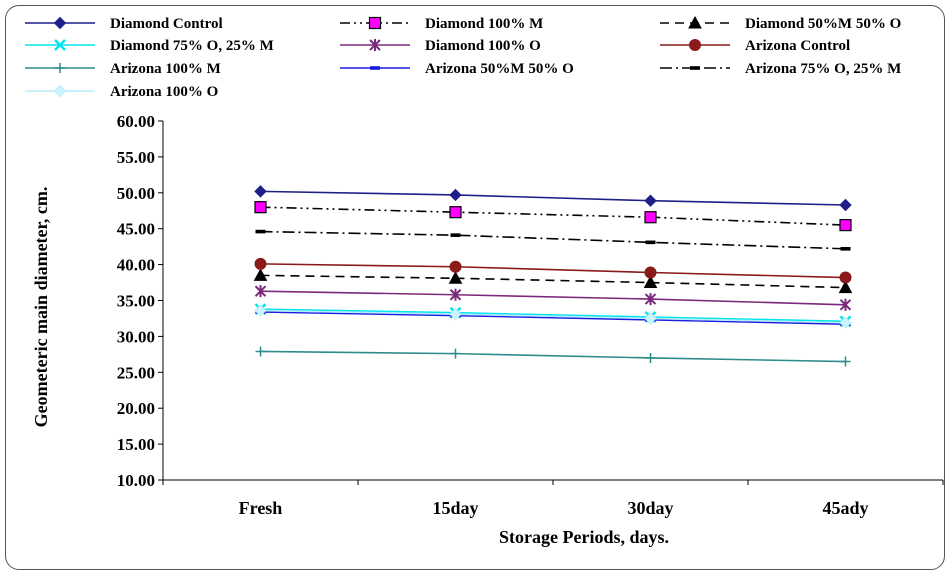  Describe the element at coordinates (136, 229) in the screenshot. I see `y-tick-label: 45.00` at that location.